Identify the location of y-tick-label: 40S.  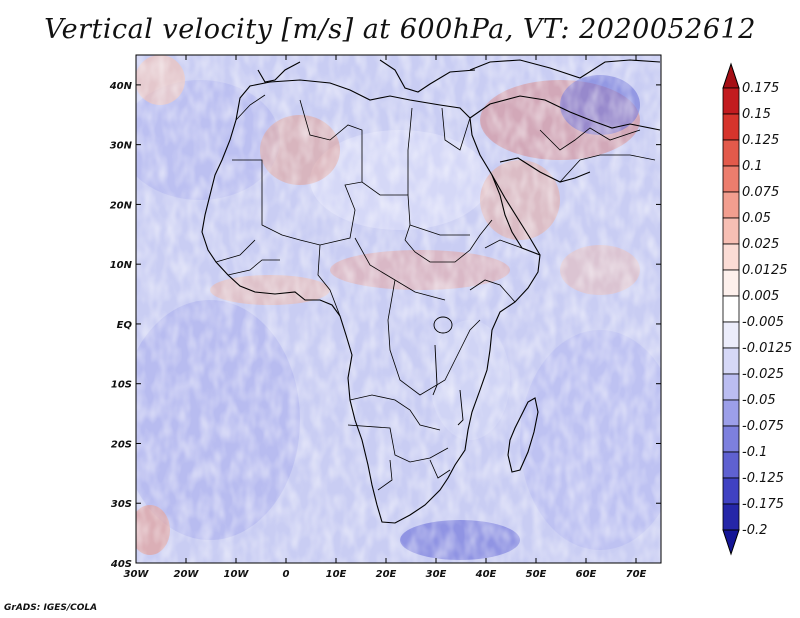
(121, 564).